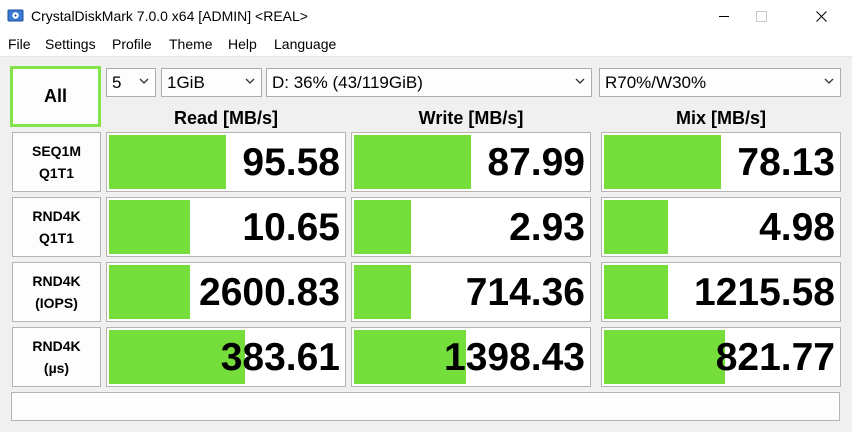  I want to click on result-cell-write: 2.93, so click(471, 227).